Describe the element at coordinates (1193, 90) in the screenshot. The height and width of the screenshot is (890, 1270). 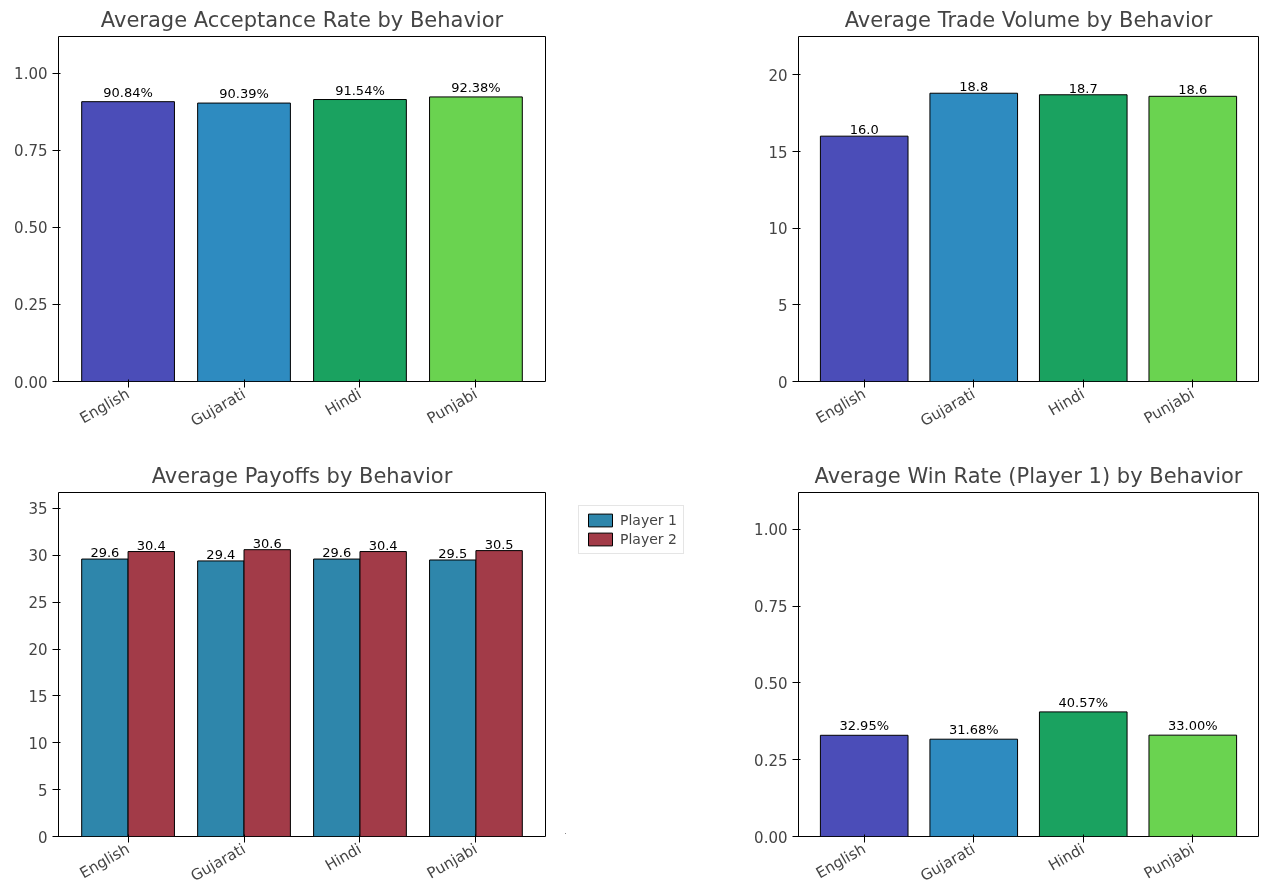
I see `data-label: 18.6` at that location.